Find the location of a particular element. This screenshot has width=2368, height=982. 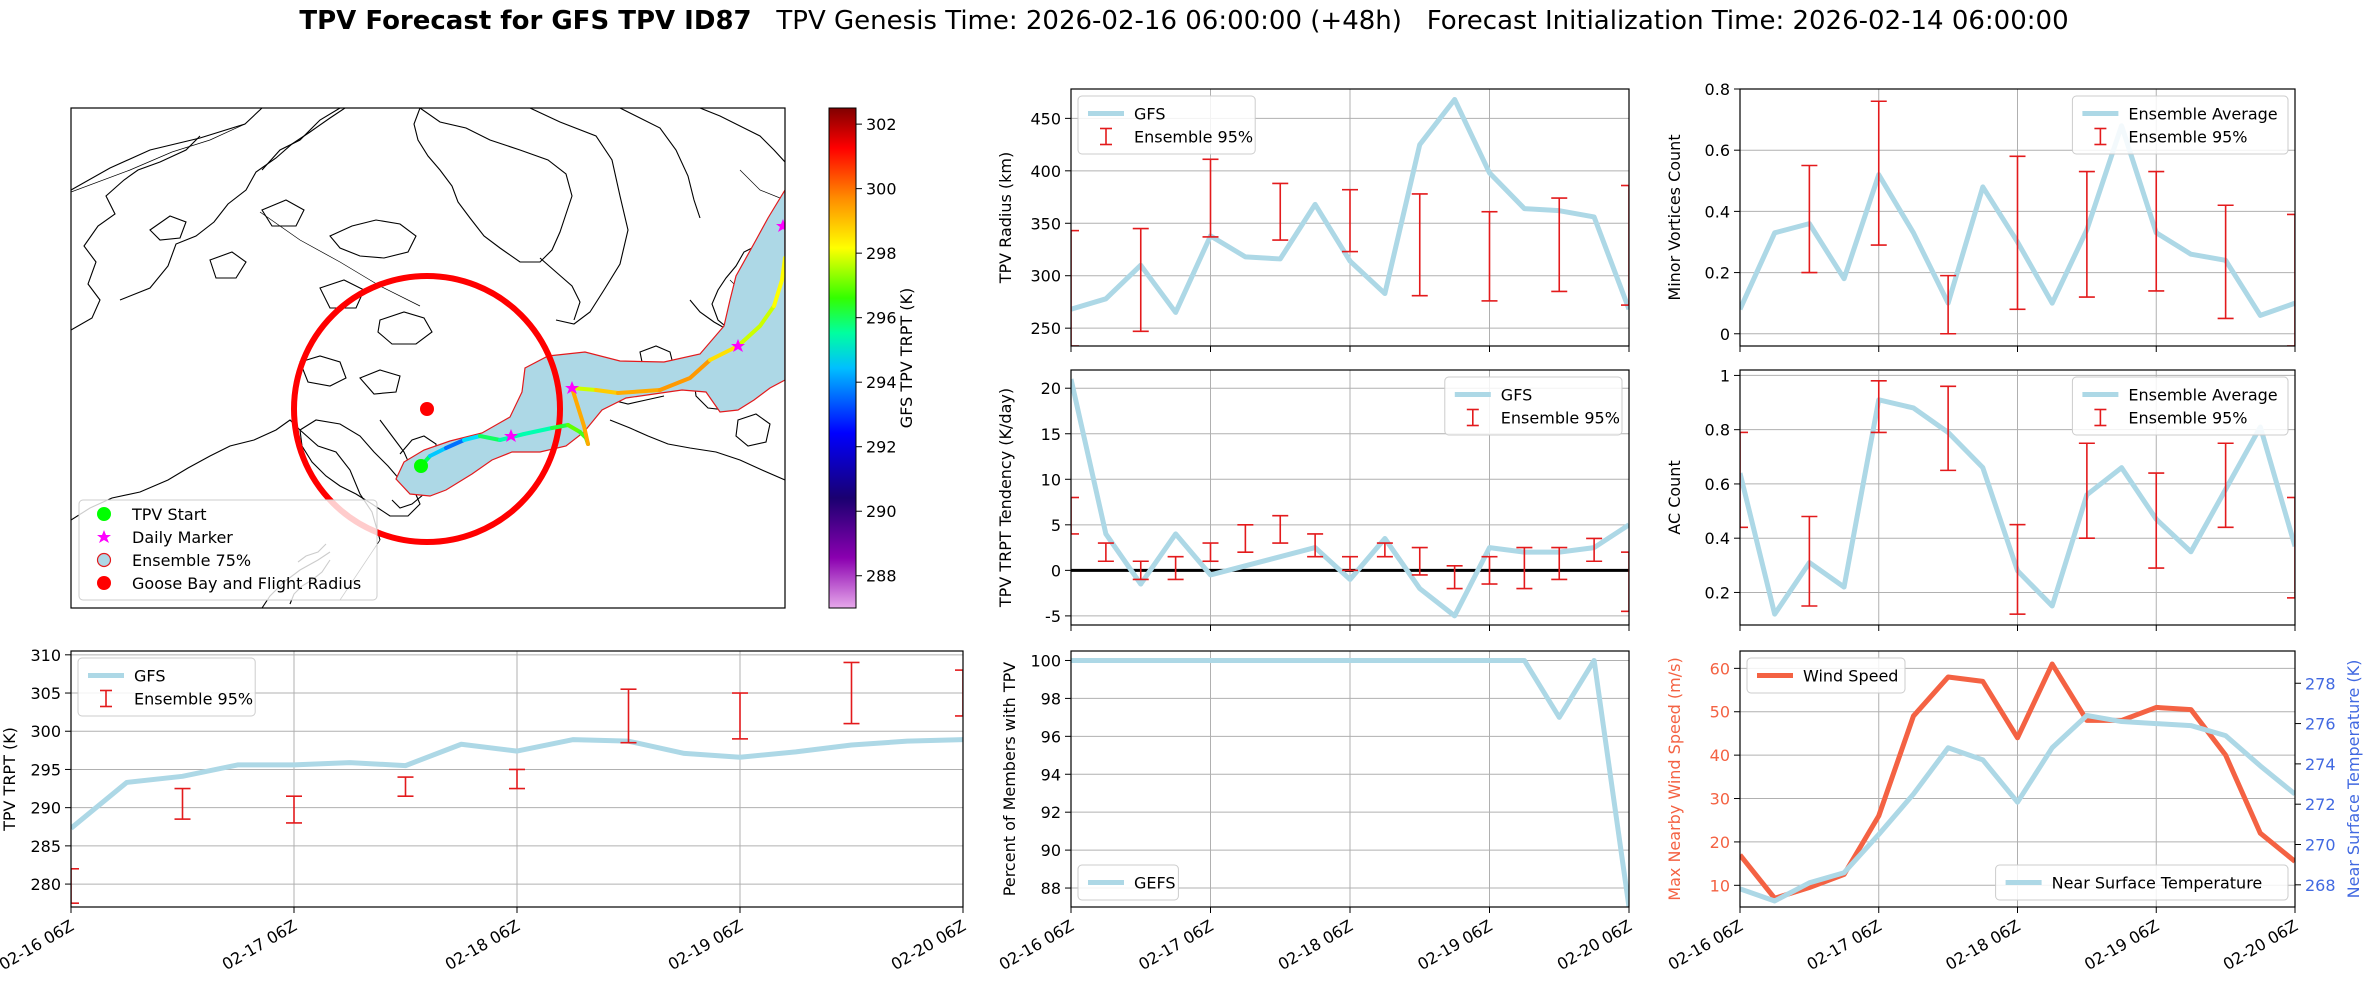

radius-errorbars is located at coordinates (1350, 252).